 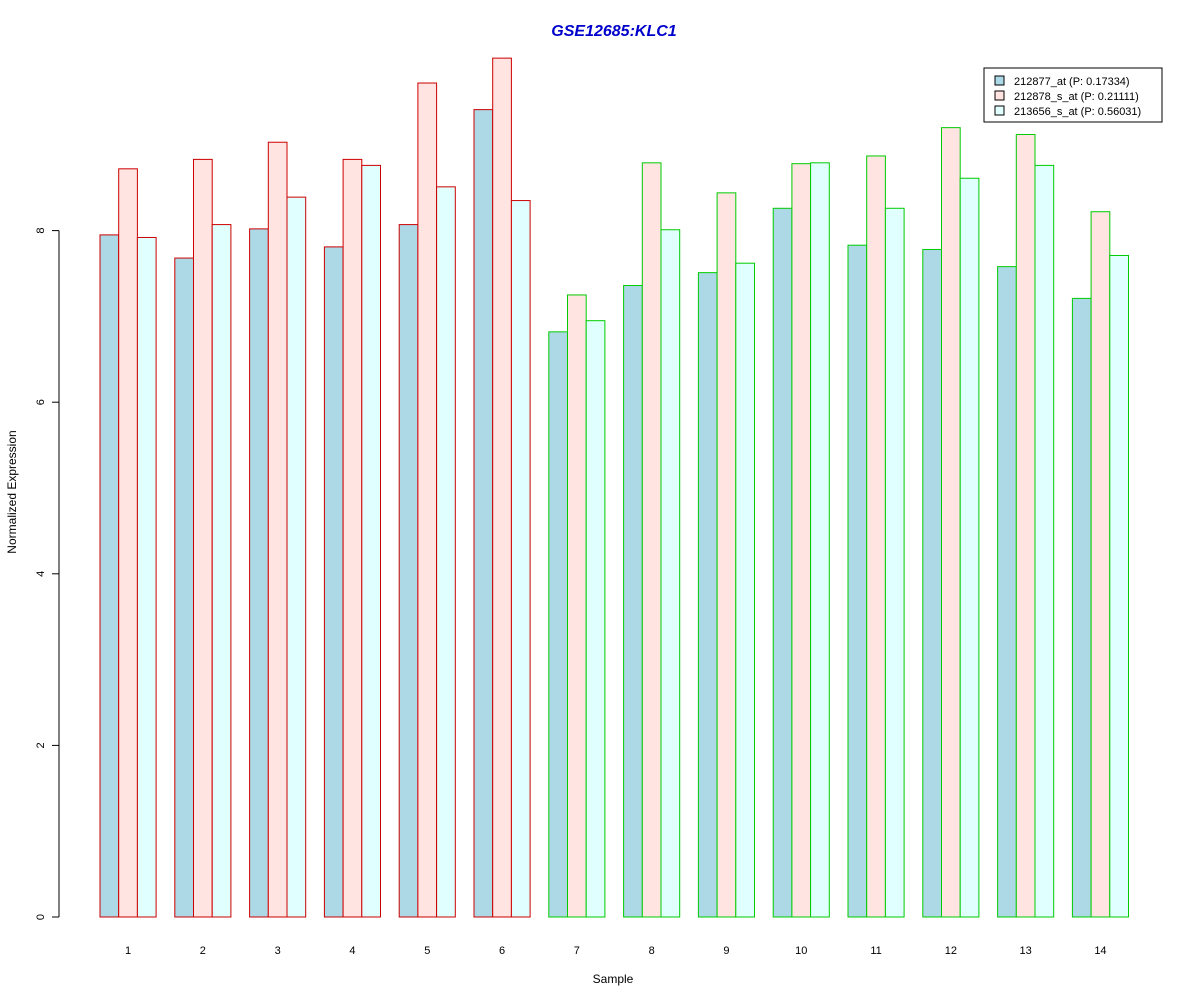 I want to click on y-tick-label: 6, so click(x=41, y=402).